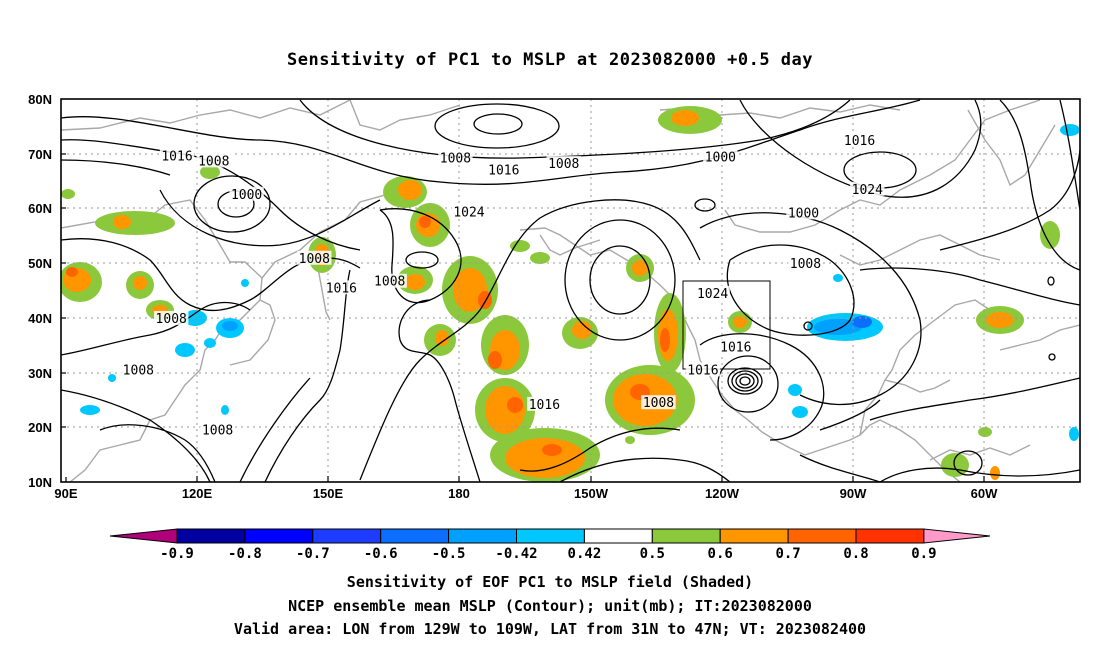 Image resolution: width=1100 pixels, height=650 pixels. What do you see at coordinates (726, 325) in the screenshot?
I see `valid-area-box` at bounding box center [726, 325].